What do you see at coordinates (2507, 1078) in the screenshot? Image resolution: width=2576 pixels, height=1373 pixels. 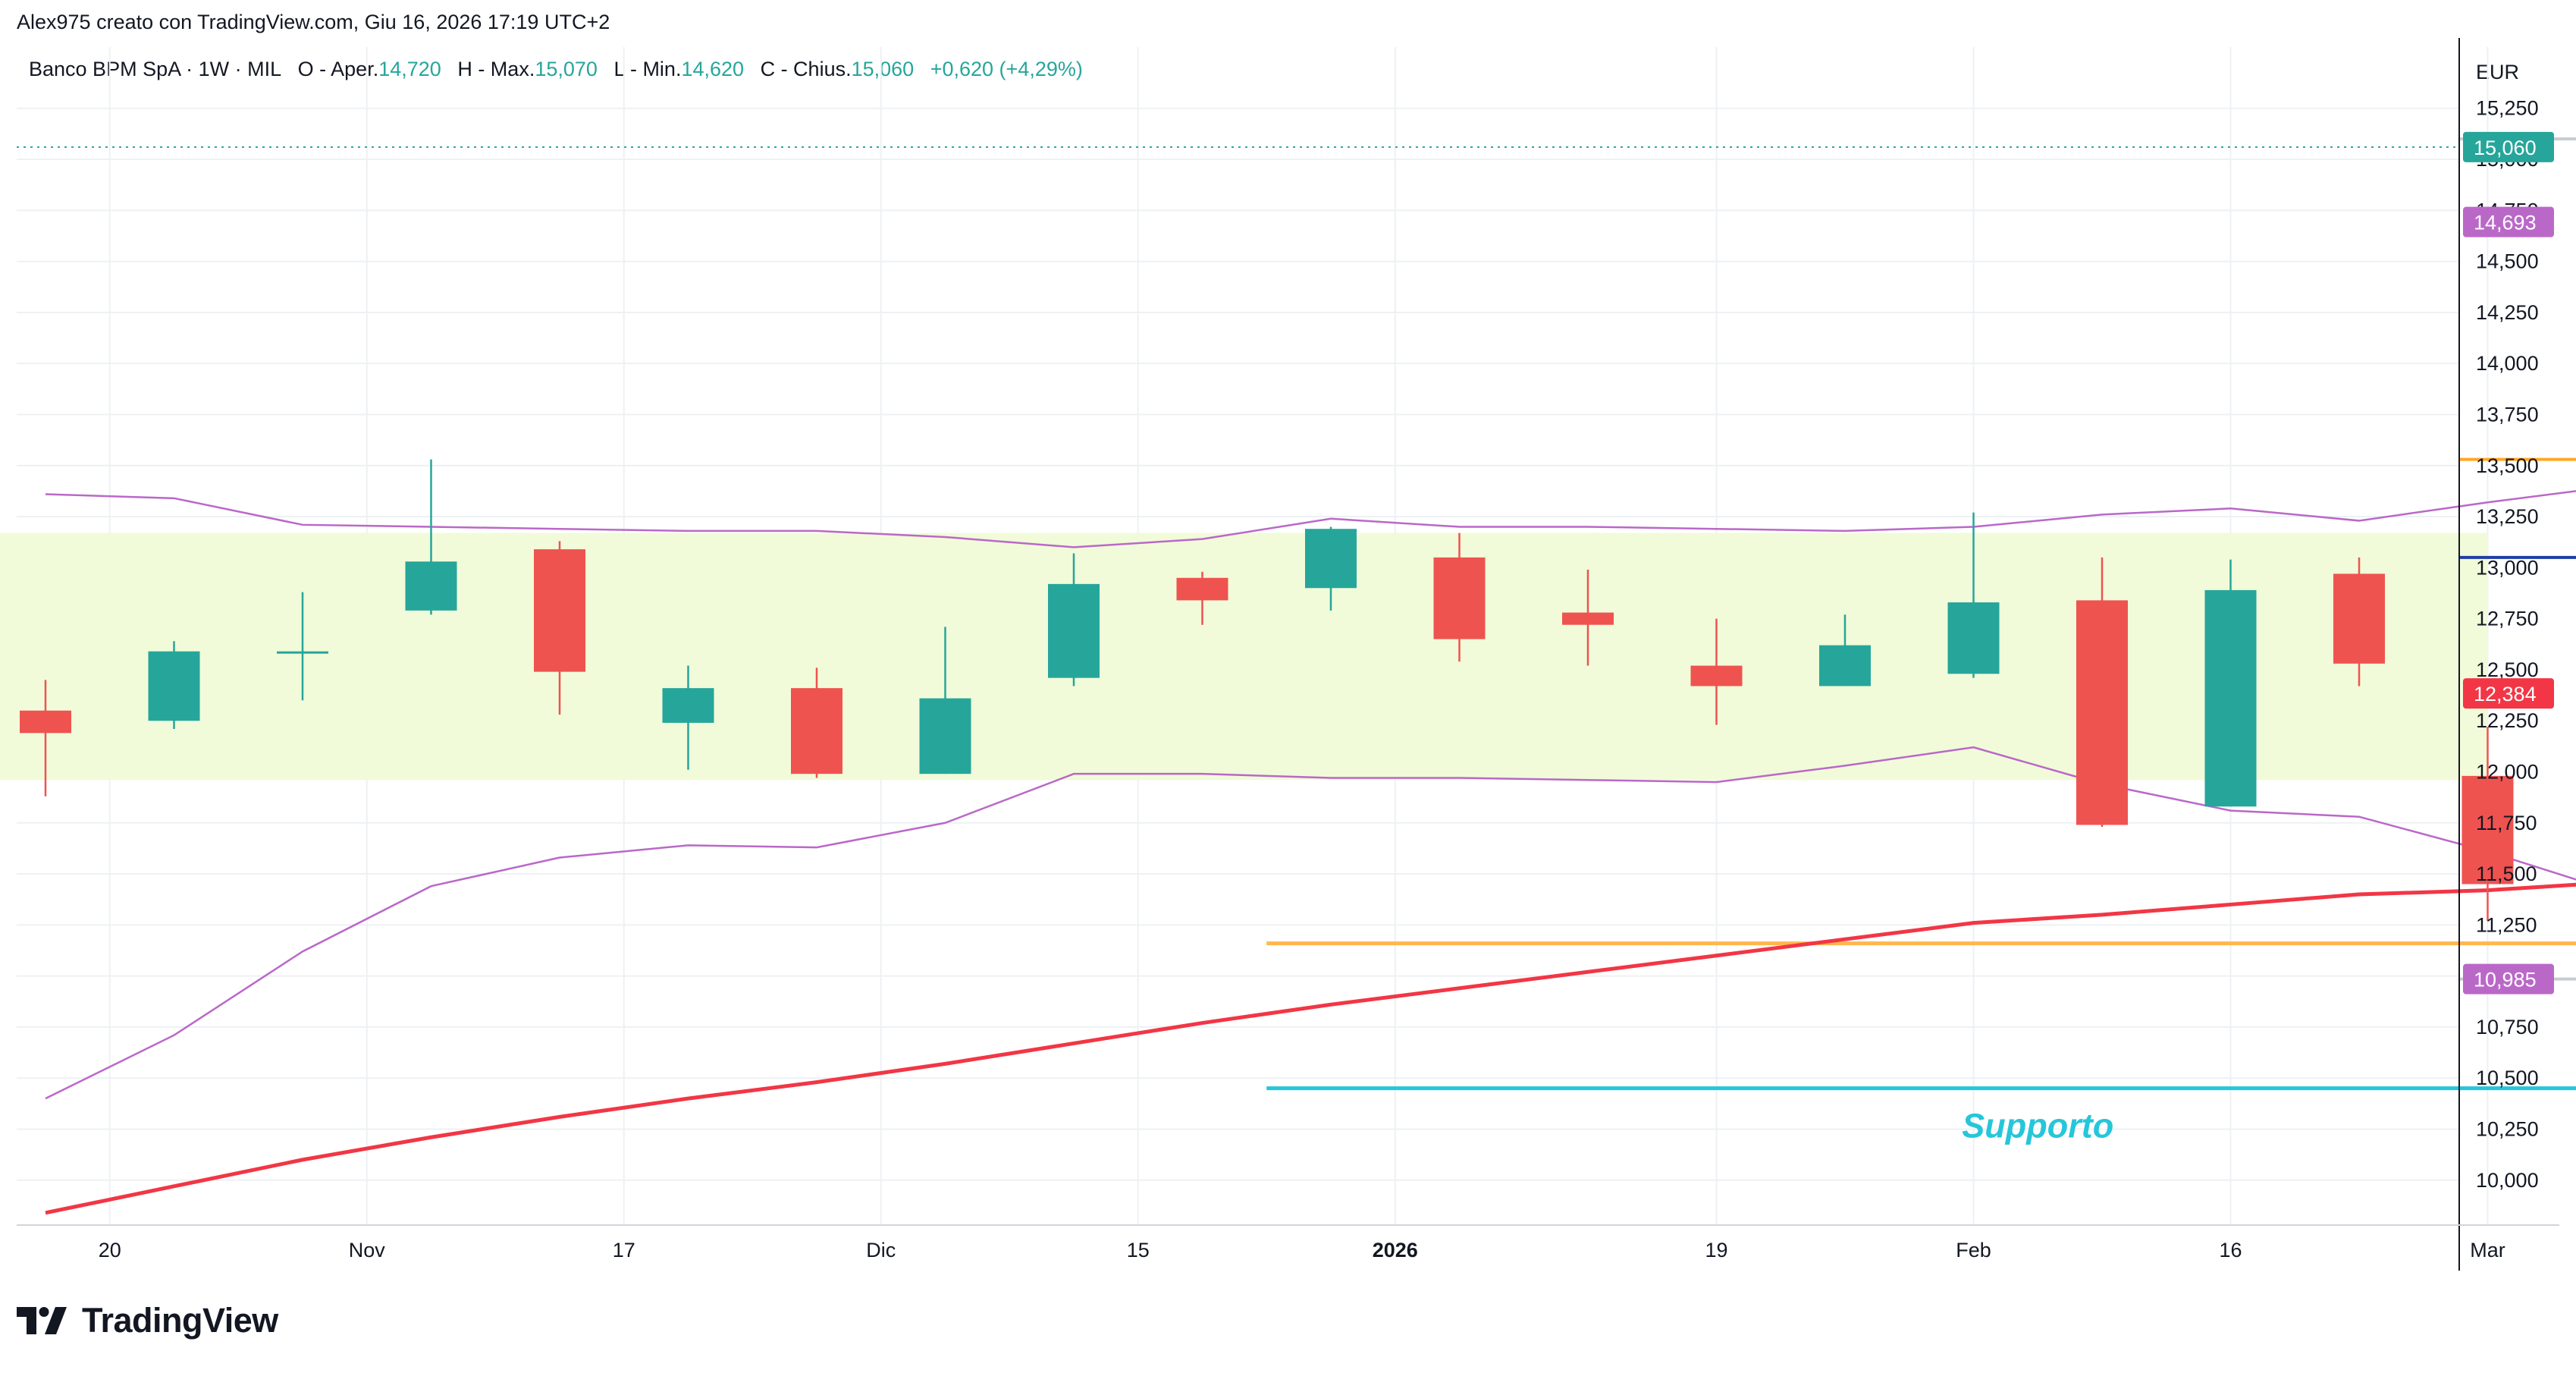 I see `y-tick-label: 10,500` at bounding box center [2507, 1078].